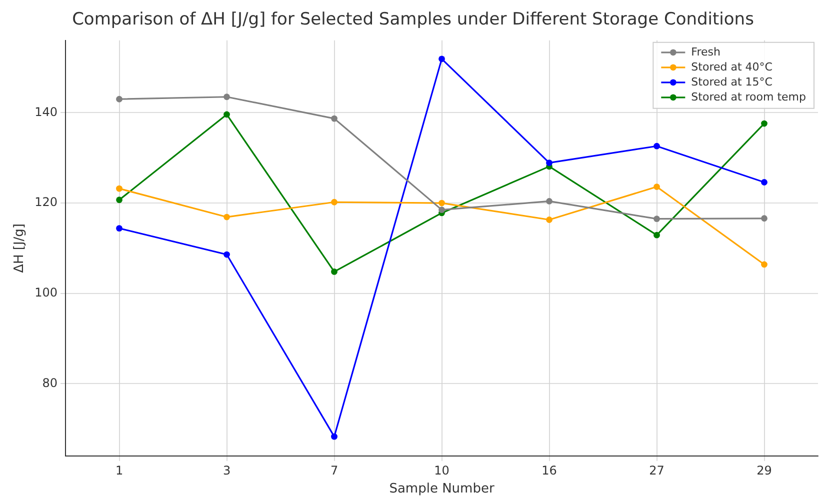 This screenshot has width=822, height=497. I want to click on y-tick-label: 140, so click(46, 111).